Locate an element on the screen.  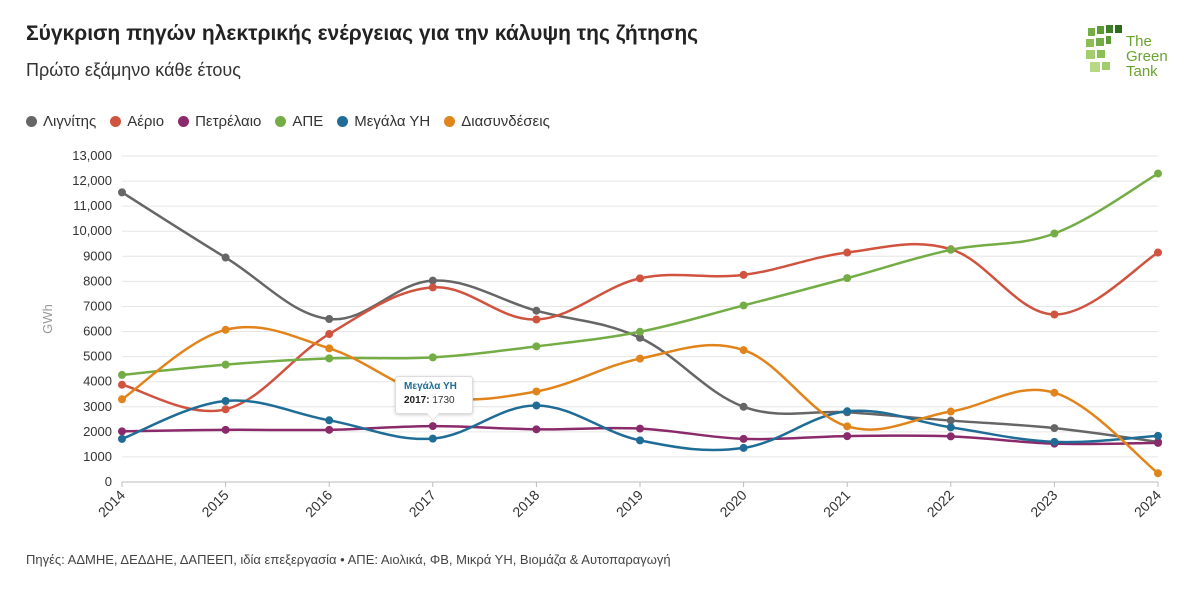
tooltip: Μεγάλα ΥΗ 2017: 1730 is located at coordinates (434, 395).